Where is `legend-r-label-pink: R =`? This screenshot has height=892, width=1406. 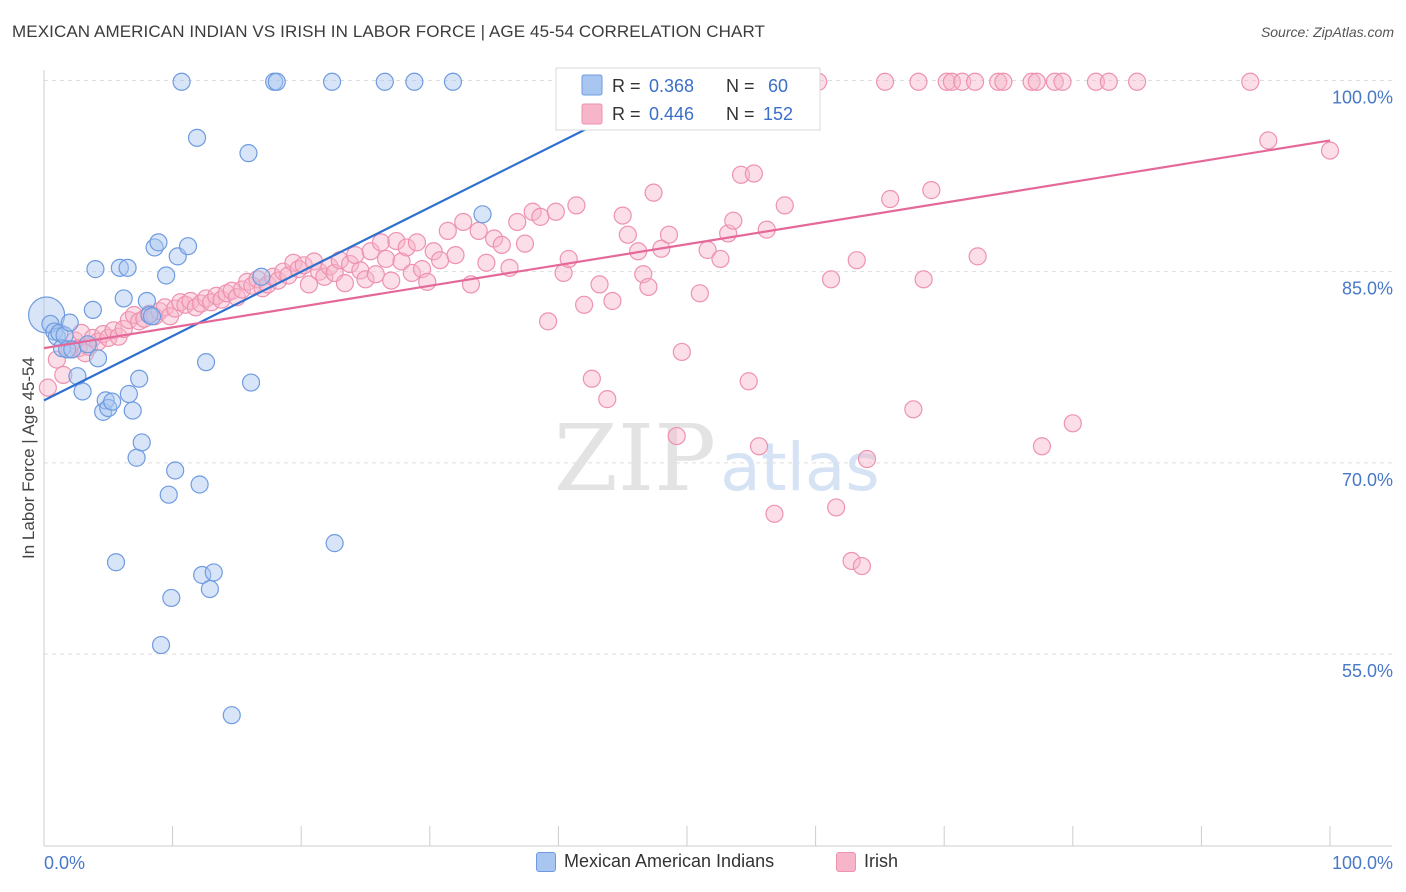 legend-r-label-pink: R = is located at coordinates (626, 114).